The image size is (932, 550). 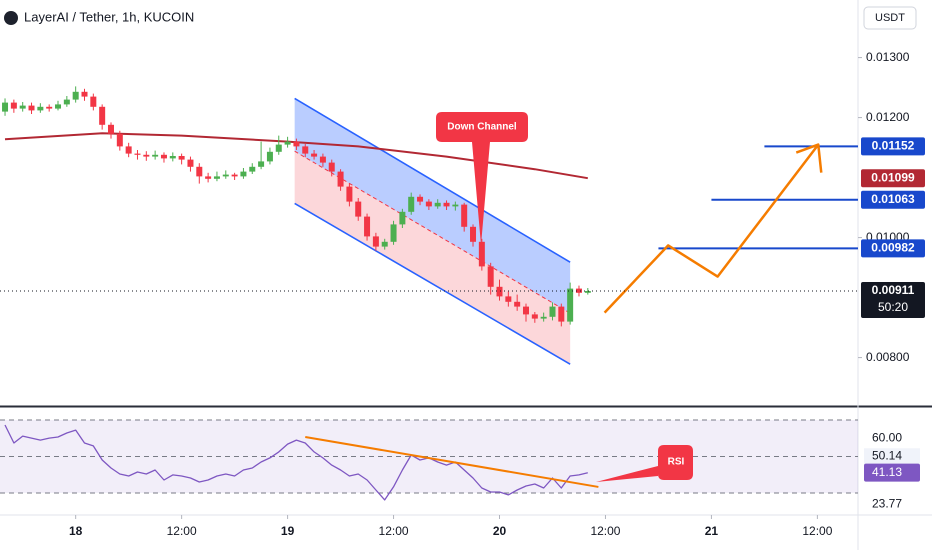 I want to click on level-badge: 0.00982, so click(x=893, y=248).